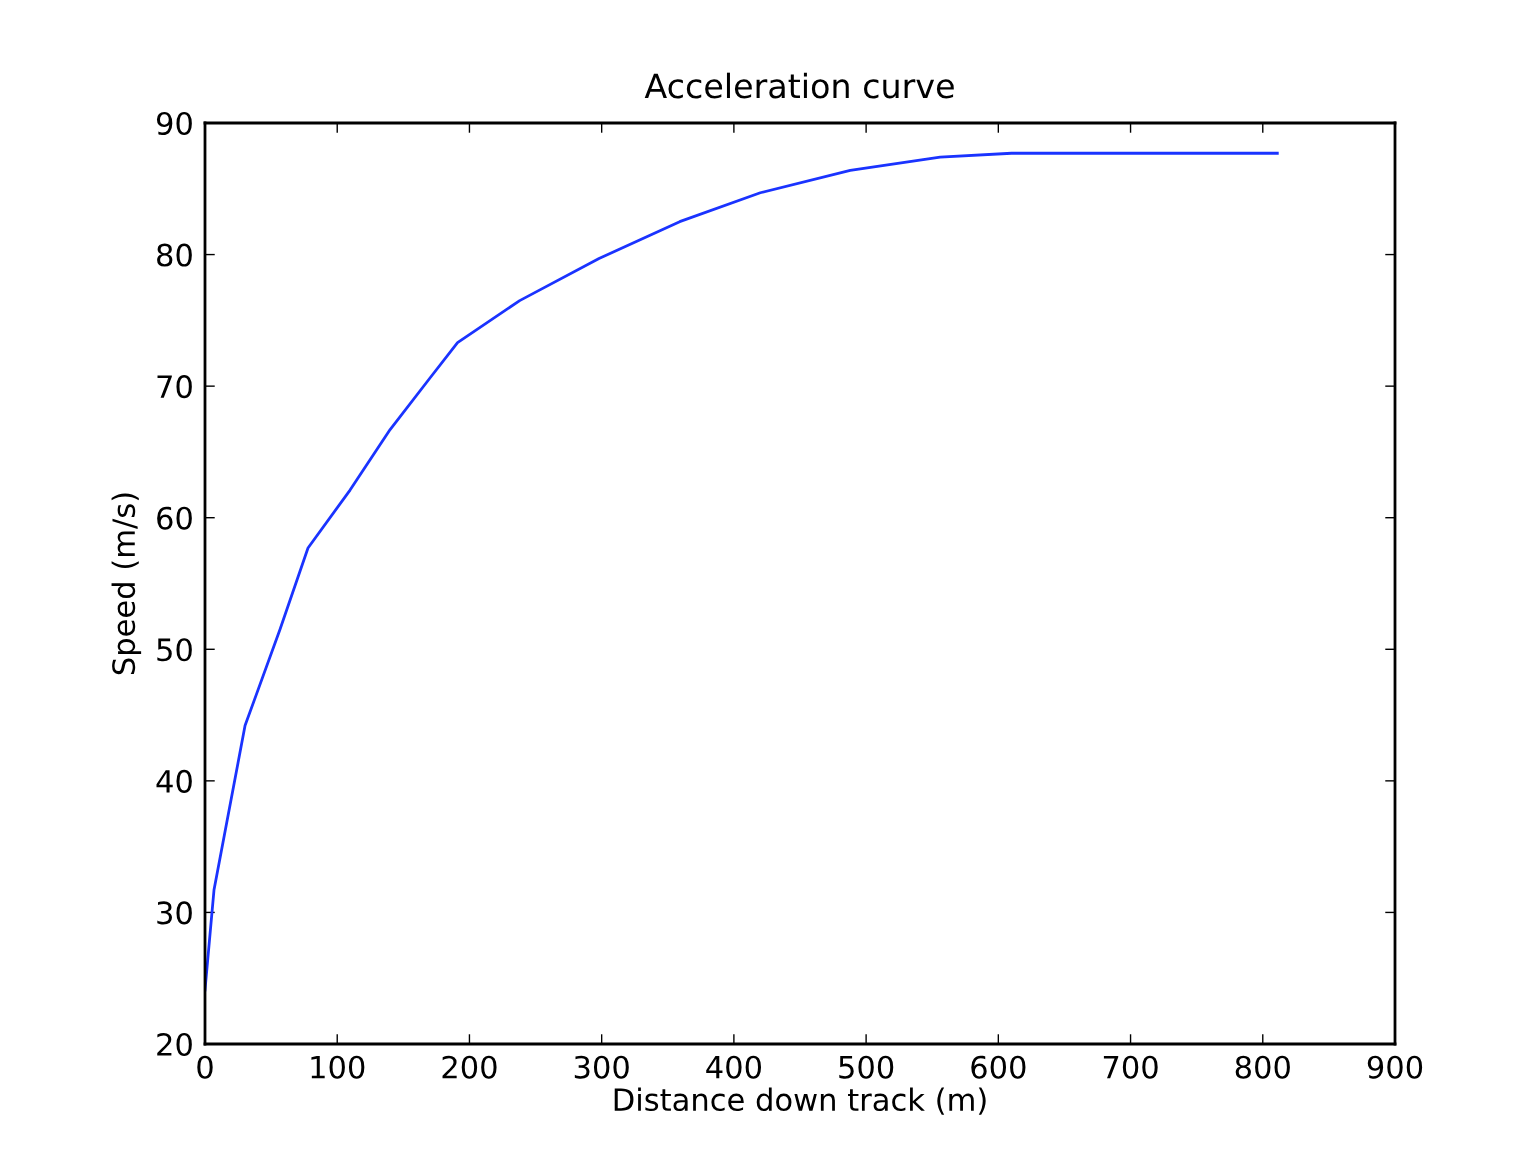 The width and height of the screenshot is (1529, 1154). What do you see at coordinates (734, 1067) in the screenshot?
I see `x-tick-label: 400` at bounding box center [734, 1067].